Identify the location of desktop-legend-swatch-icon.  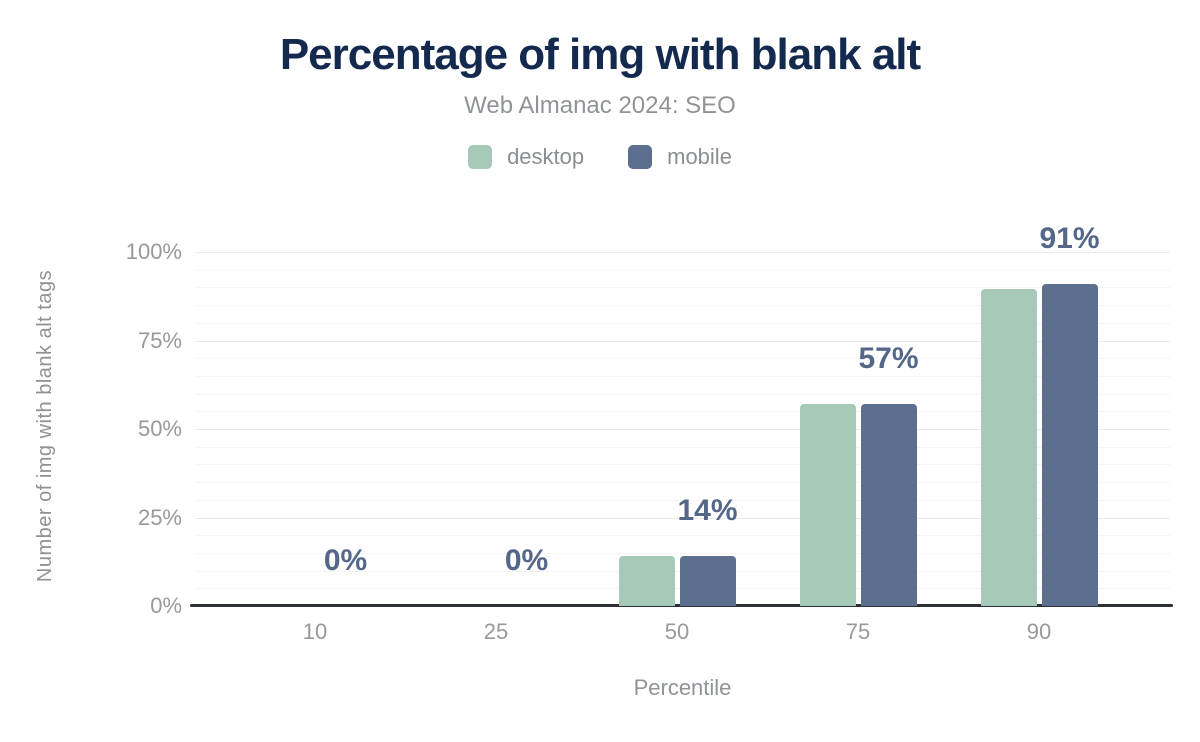
(480, 157).